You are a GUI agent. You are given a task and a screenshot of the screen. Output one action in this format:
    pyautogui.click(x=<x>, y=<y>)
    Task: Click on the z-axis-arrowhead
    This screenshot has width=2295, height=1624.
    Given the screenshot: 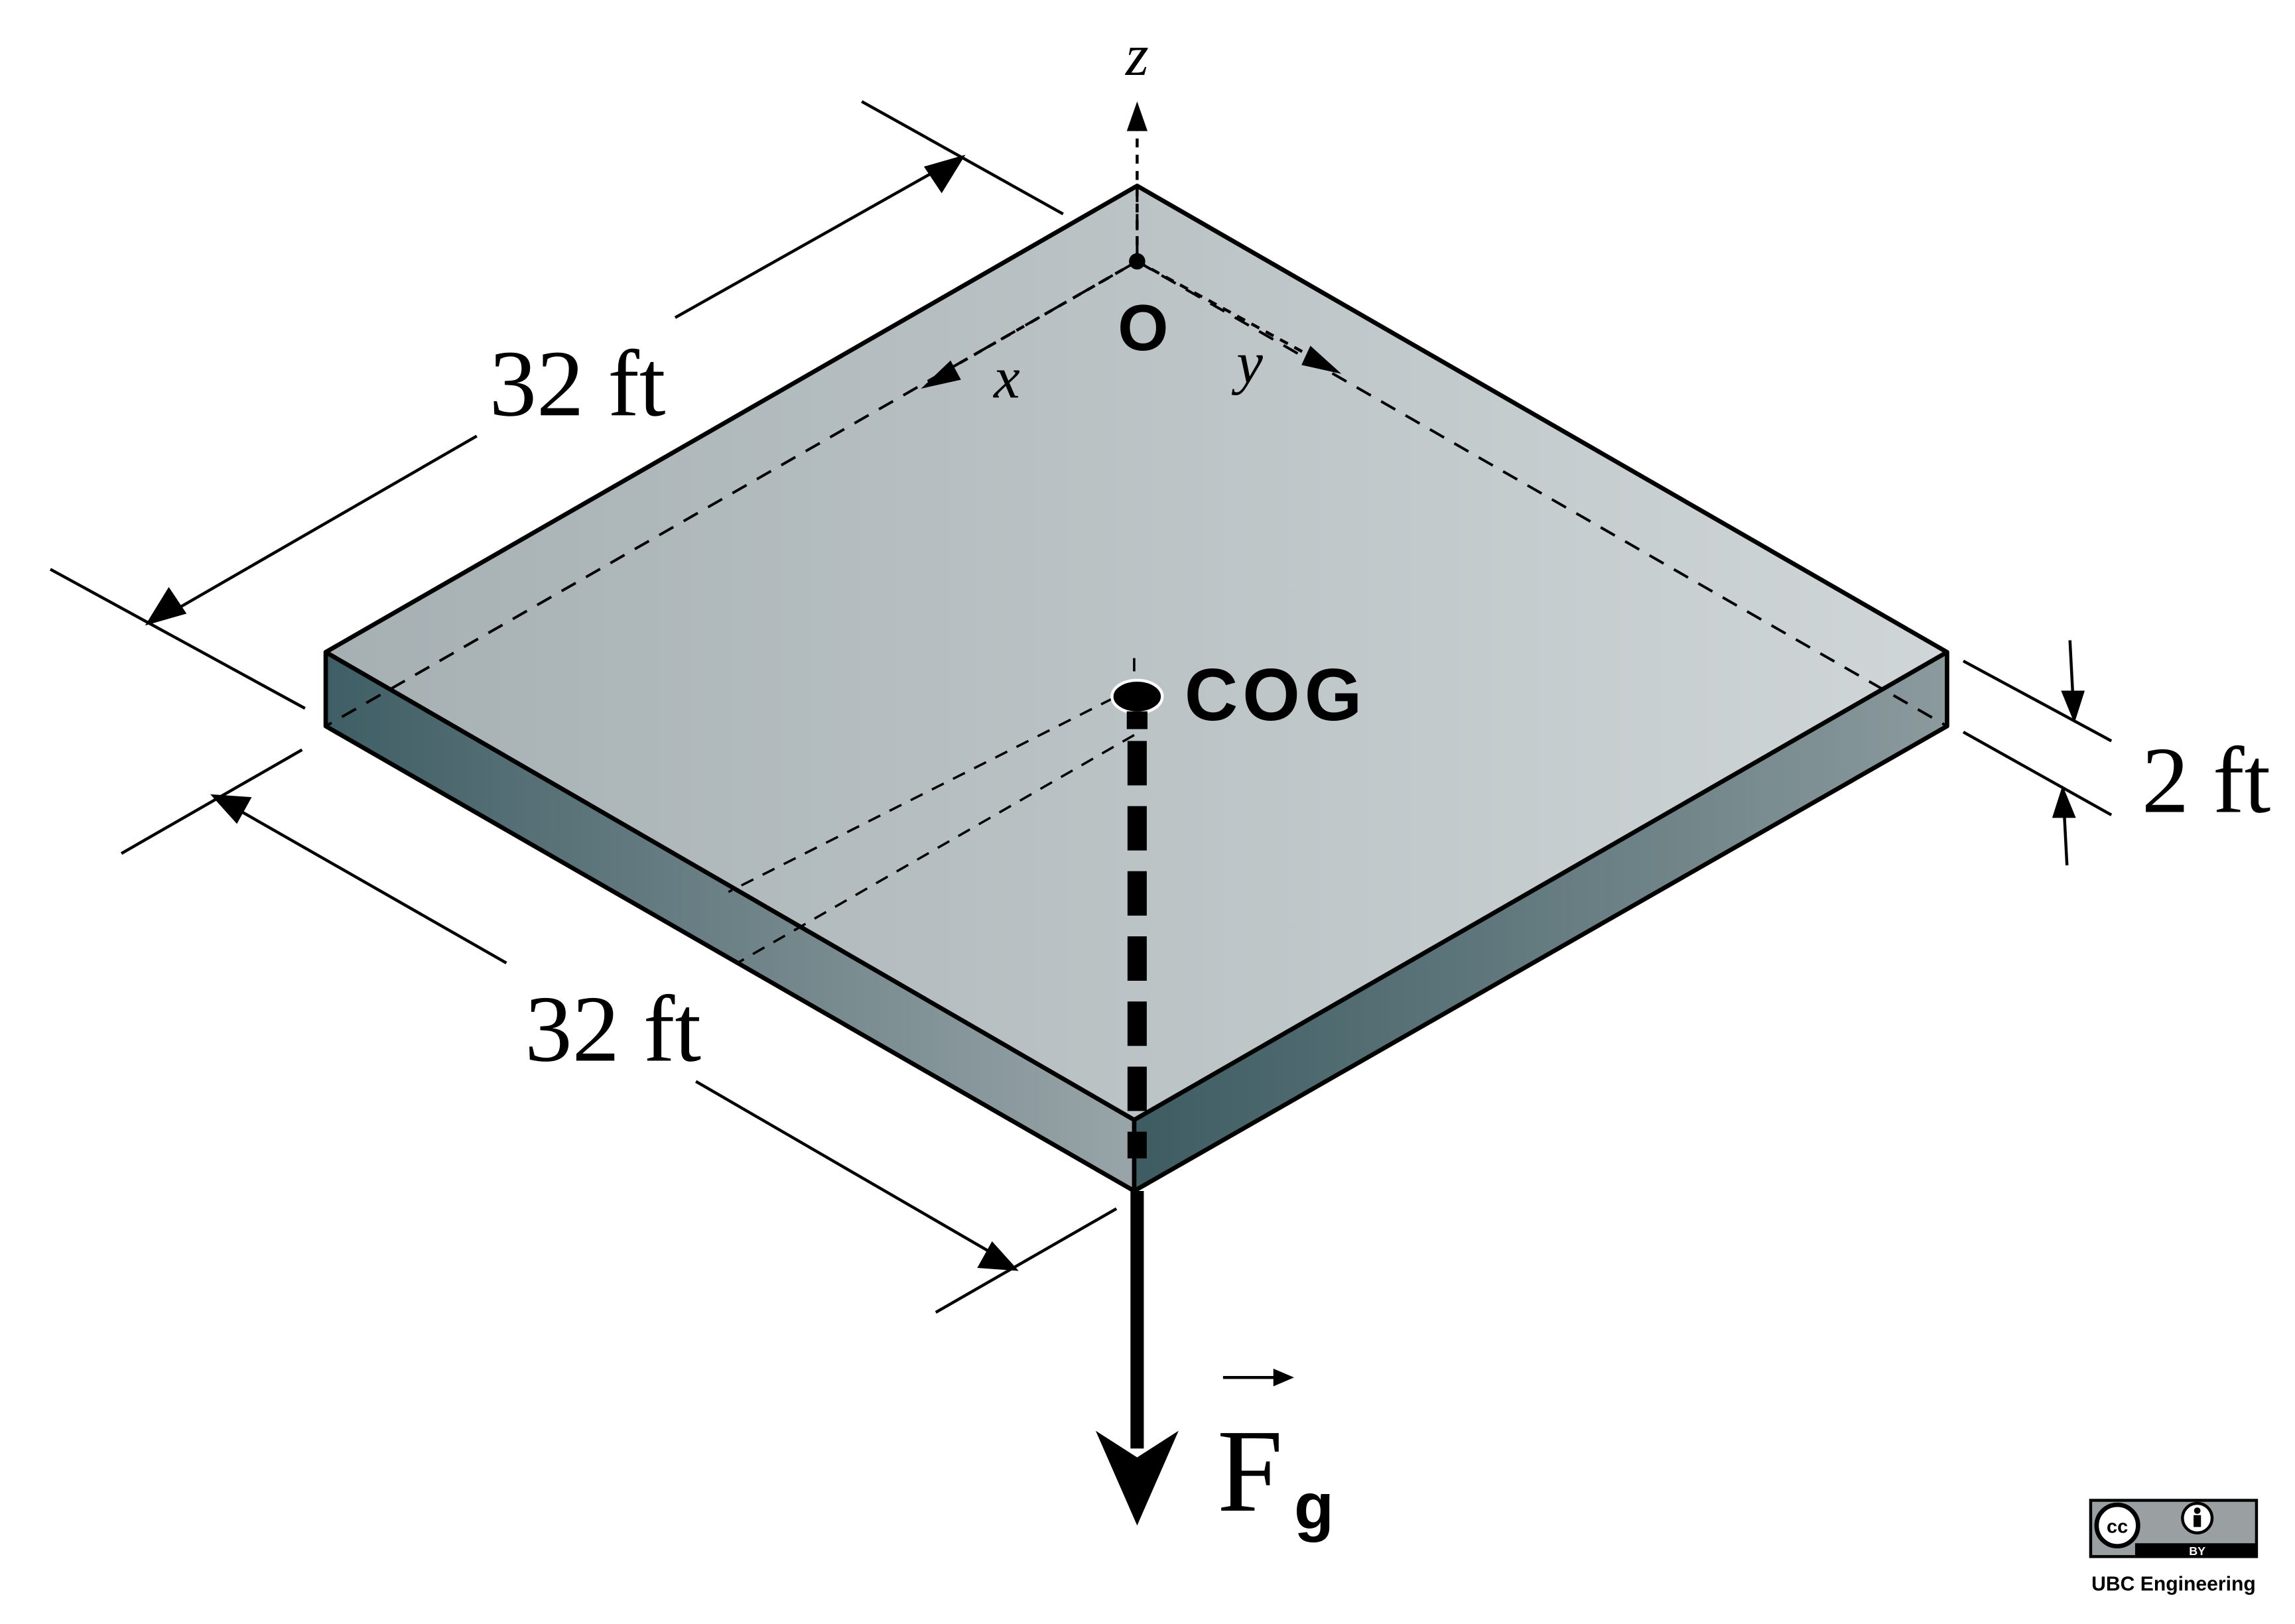 What is the action you would take?
    pyautogui.click(x=1137, y=116)
    